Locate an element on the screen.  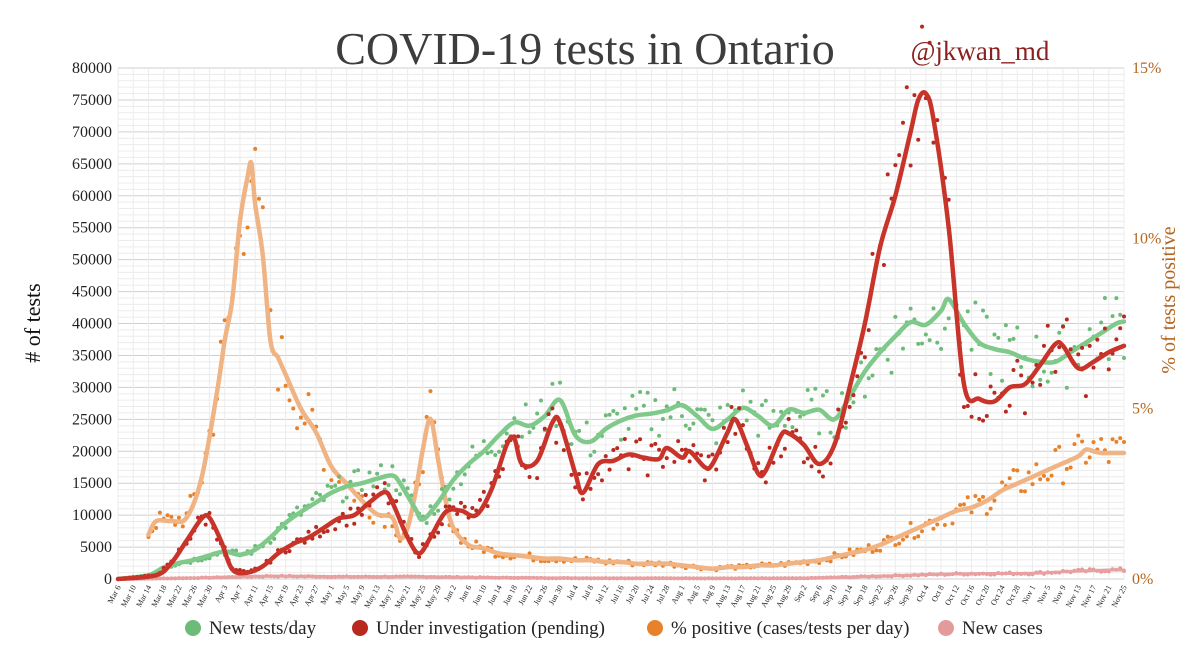
chart-title: COVID-19 tests in Ontario is located at coordinates (585, 48).